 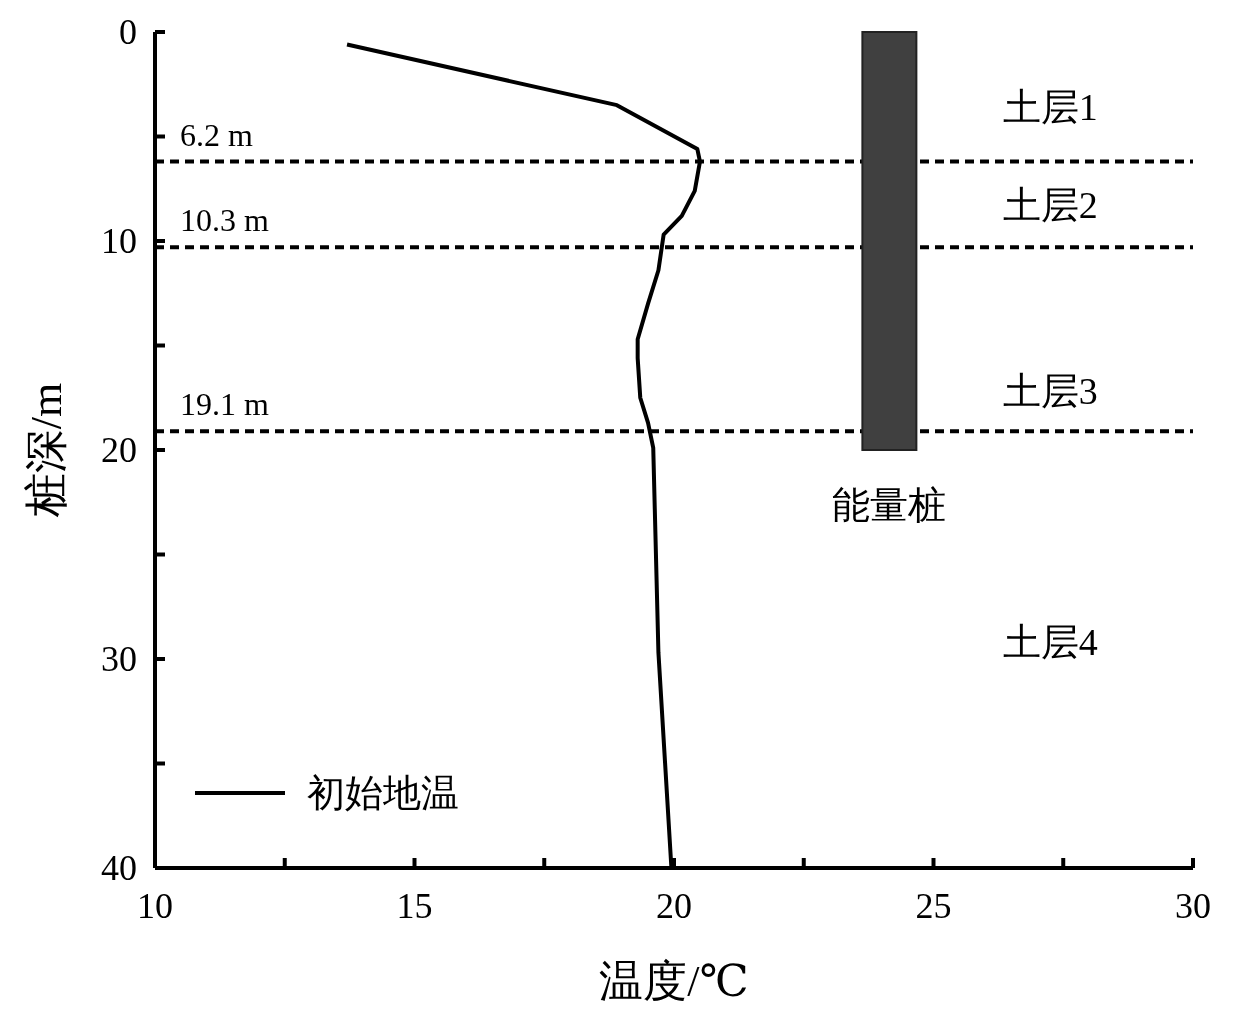 What do you see at coordinates (674, 981) in the screenshot?
I see `x-axis-title: 温度/℃` at bounding box center [674, 981].